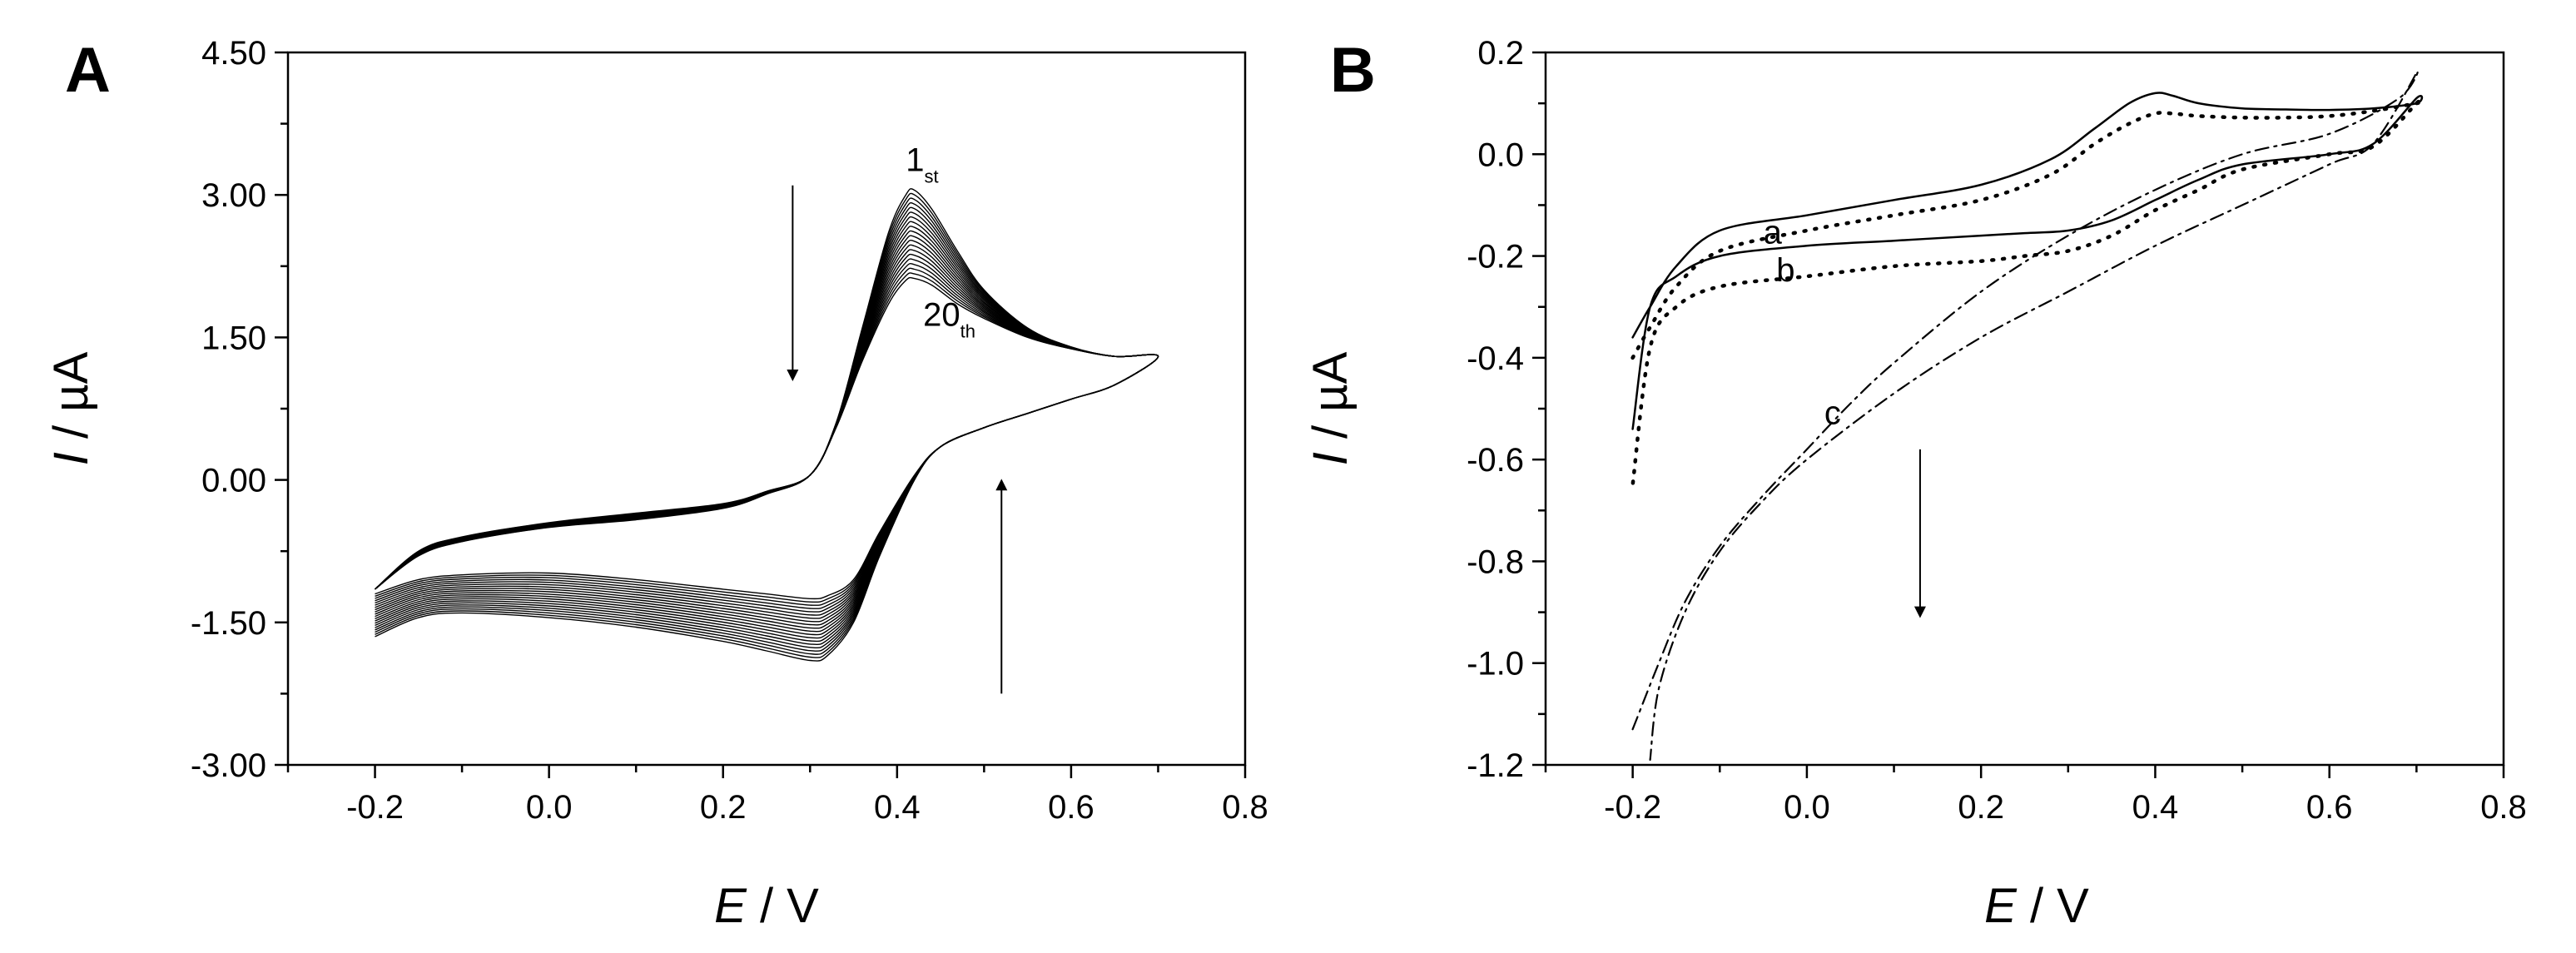 The height and width of the screenshot is (953, 2576). Describe the element at coordinates (897, 807) in the screenshot. I see `panel-a-x-tick-label: 0.4` at that location.